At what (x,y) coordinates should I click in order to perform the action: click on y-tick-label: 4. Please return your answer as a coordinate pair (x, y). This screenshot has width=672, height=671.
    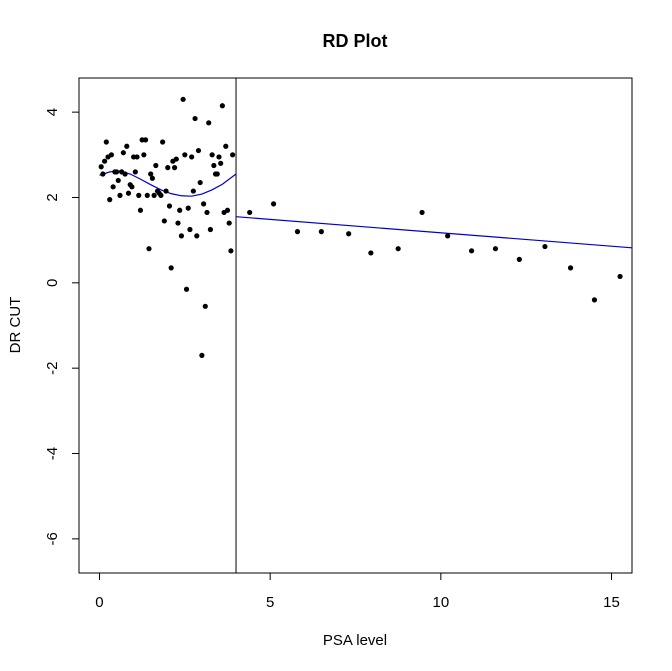
    Looking at the image, I should click on (52, 112).